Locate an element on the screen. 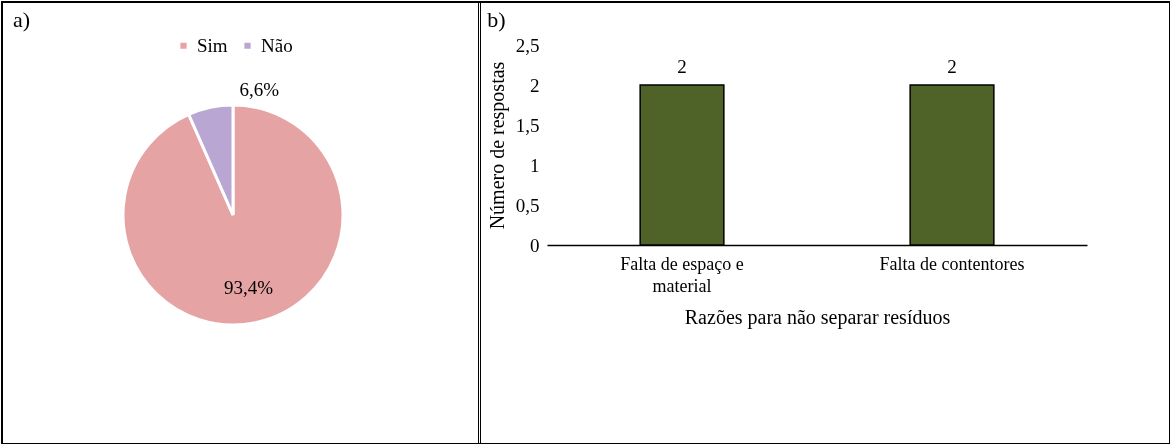  y-tick-label: 0,5 is located at coordinates (527, 205).